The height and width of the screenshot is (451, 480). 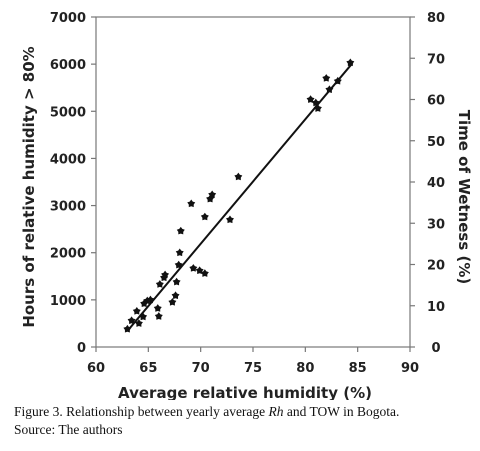 I want to click on x-axis: 60 65 70 75 80 85 90, so click(x=253, y=361).